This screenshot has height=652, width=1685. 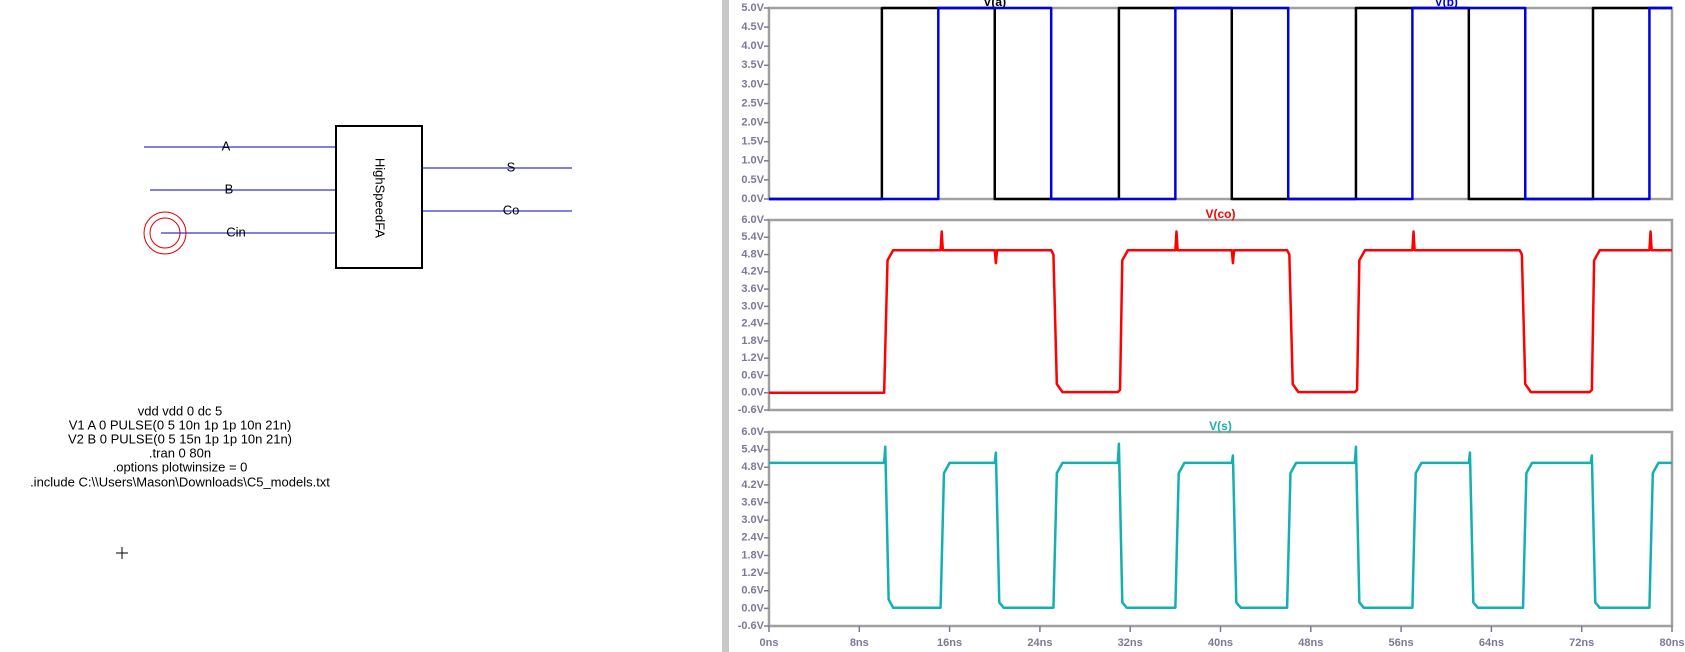 I want to click on y-tick-label: 2.5V, so click(x=752, y=103).